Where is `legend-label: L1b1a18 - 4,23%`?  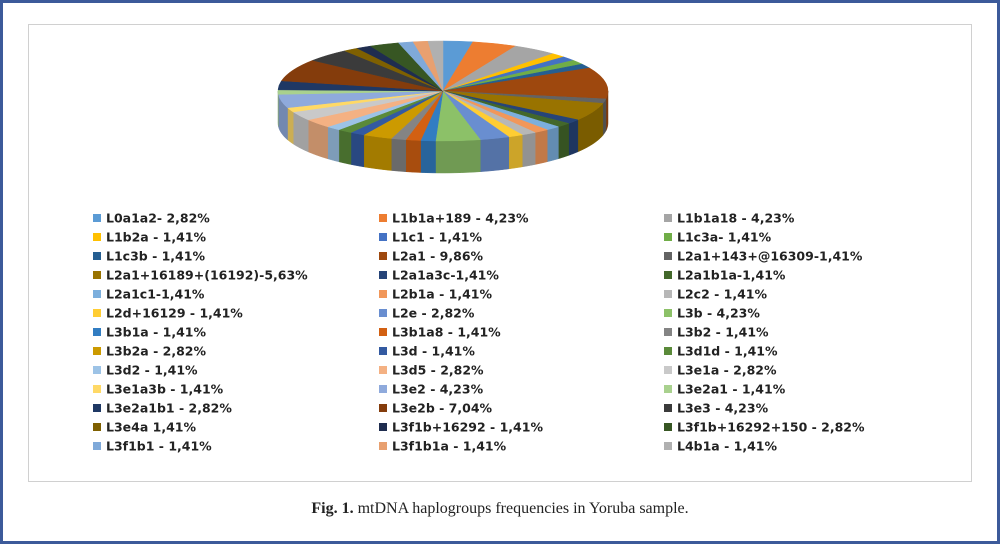 legend-label: L1b1a18 - 4,23% is located at coordinates (736, 218).